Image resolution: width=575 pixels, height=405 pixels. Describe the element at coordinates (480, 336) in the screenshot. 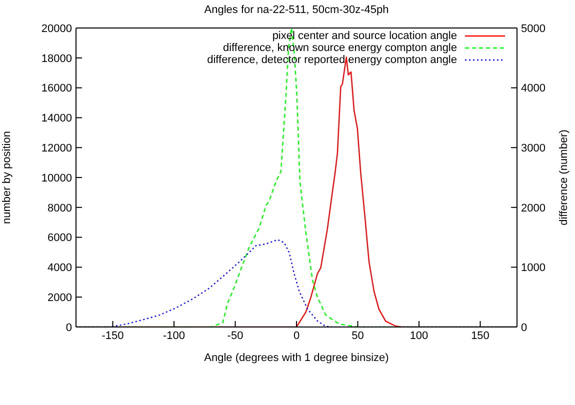

I see `x-tick-label: 150` at that location.